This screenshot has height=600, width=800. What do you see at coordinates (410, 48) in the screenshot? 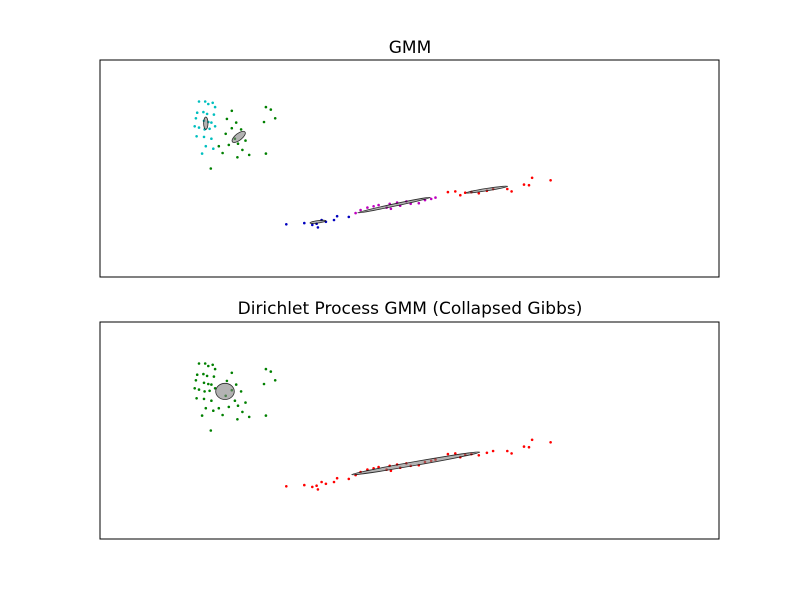
I see `gmm-title: GMM` at bounding box center [410, 48].